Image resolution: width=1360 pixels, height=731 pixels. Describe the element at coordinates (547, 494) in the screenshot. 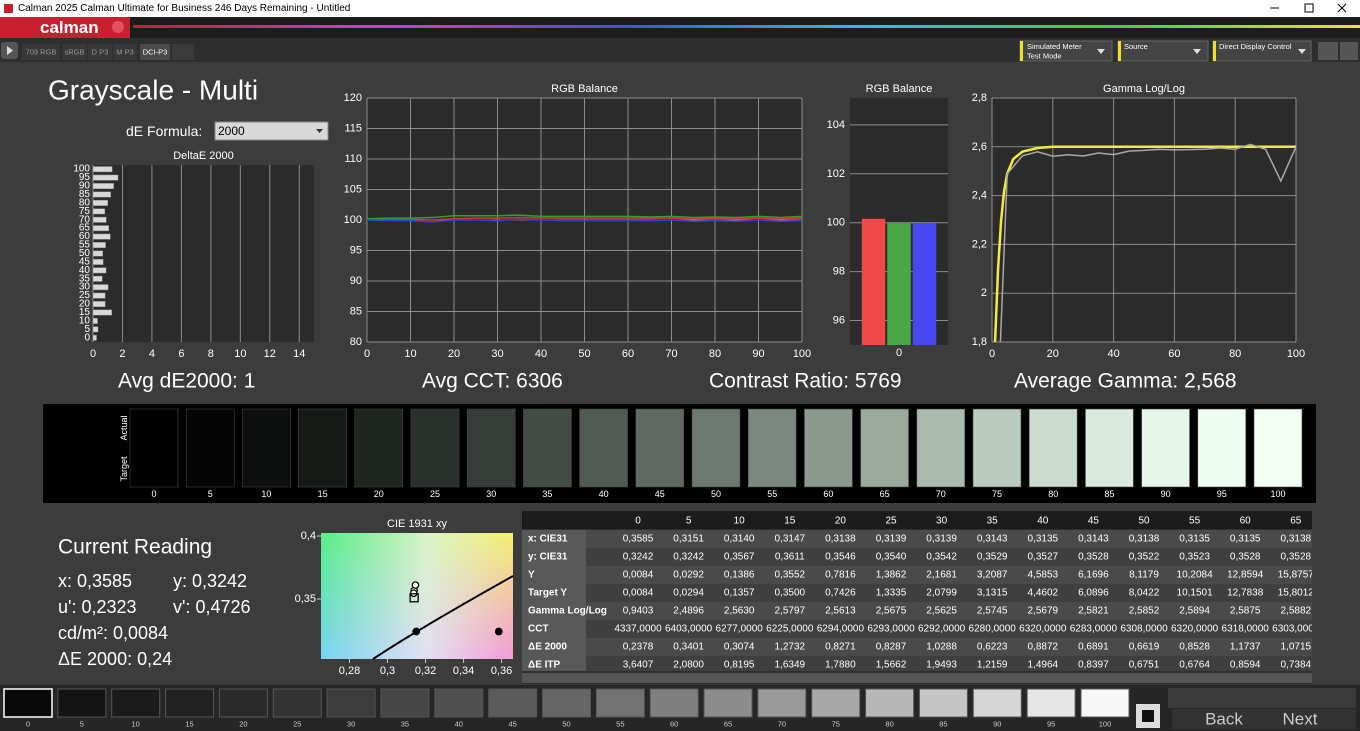

I see `swatch-label: 35` at that location.